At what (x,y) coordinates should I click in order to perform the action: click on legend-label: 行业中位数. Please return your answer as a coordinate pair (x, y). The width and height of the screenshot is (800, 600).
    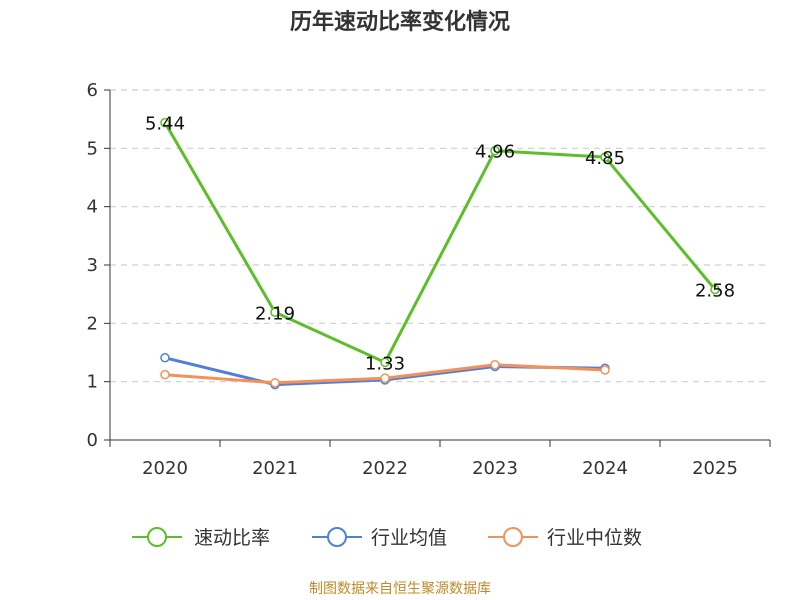
    Looking at the image, I should click on (594, 538).